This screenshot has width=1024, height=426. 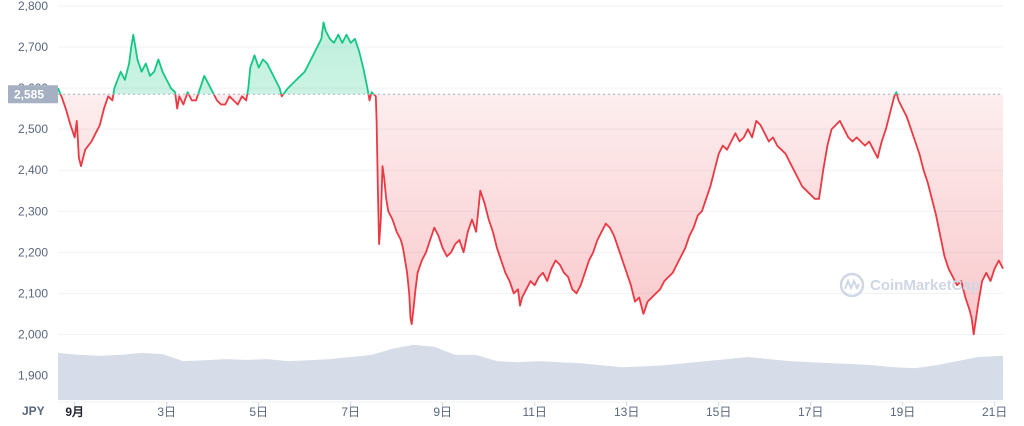 What do you see at coordinates (626, 412) in the screenshot?
I see `x-tick-label: 13日` at bounding box center [626, 412].